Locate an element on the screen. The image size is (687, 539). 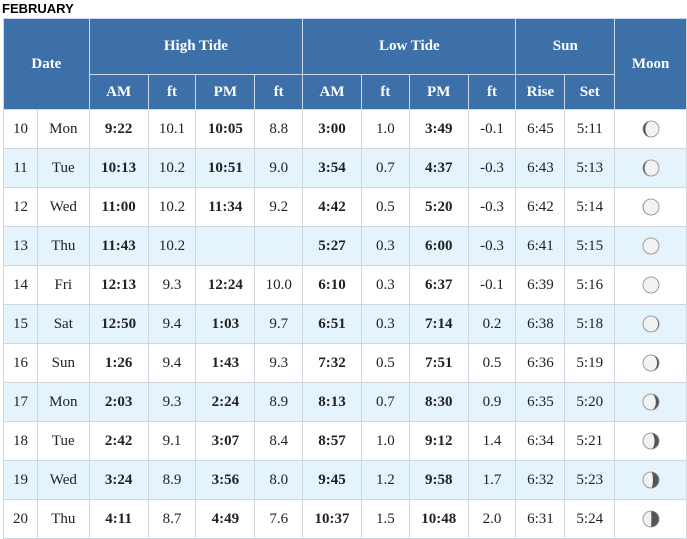
high-am-height-cell: 8.7 is located at coordinates (172, 519).